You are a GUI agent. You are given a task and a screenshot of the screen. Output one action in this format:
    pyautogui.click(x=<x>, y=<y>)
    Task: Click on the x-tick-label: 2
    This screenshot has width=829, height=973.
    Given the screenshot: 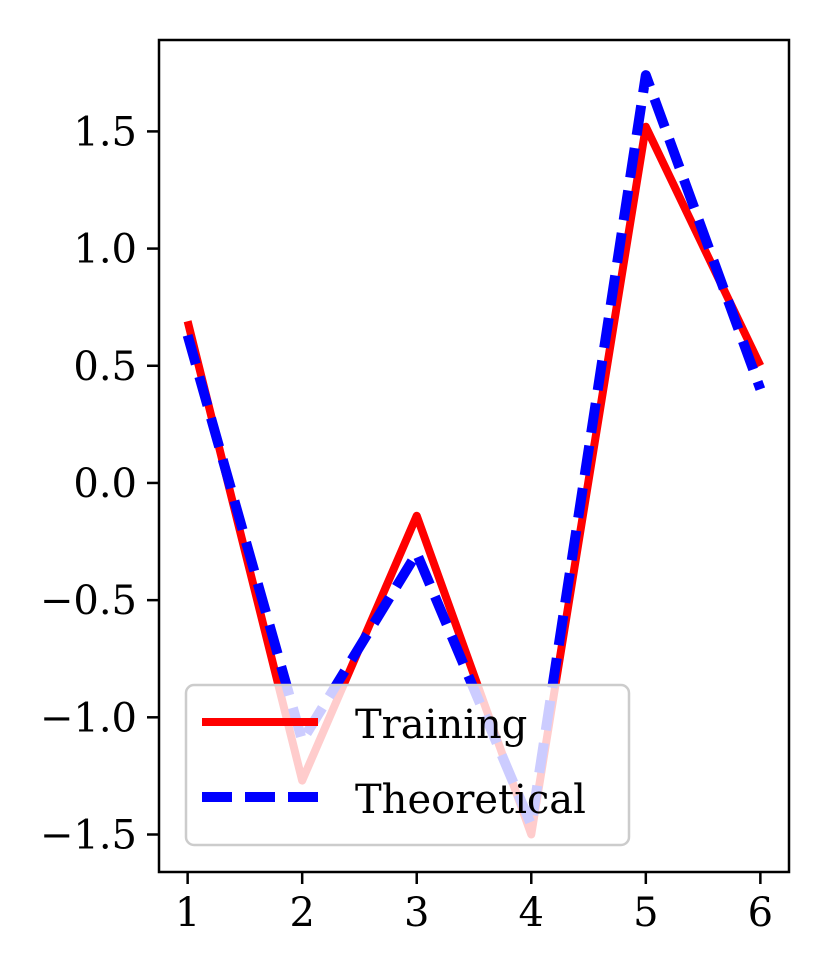 What is the action you would take?
    pyautogui.click(x=301, y=913)
    